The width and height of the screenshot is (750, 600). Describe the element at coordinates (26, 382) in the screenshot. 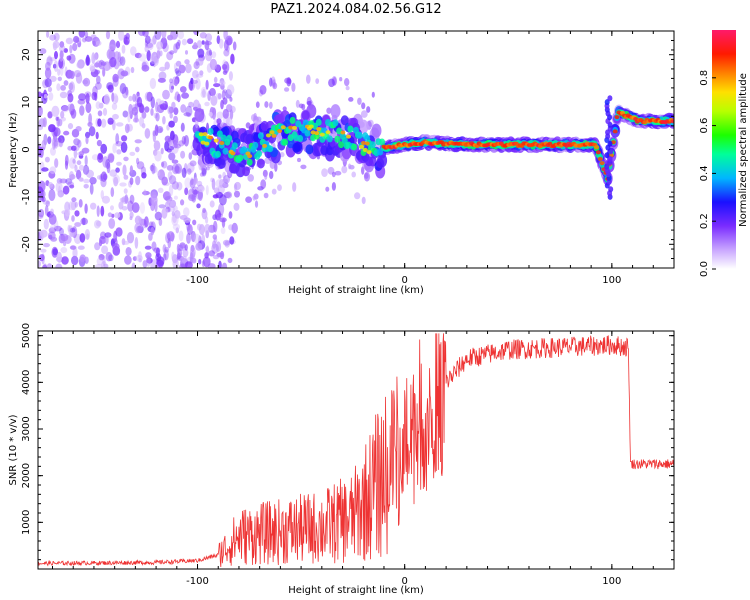

I see `y-tick-label: 4000` at that location.